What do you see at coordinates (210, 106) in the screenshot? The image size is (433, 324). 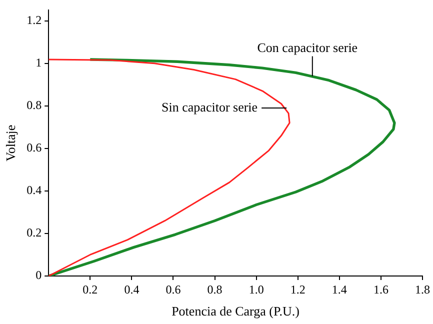 I see `annotation: Sin capacitor serie` at bounding box center [210, 106].